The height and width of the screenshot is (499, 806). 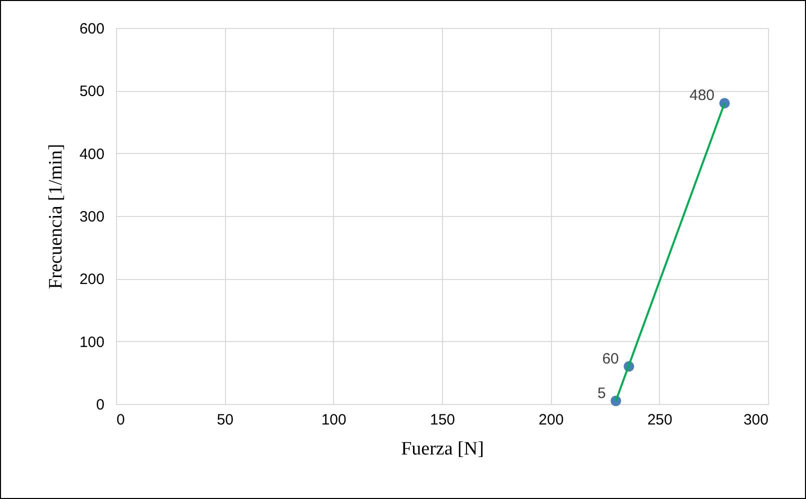 What do you see at coordinates (91, 342) in the screenshot?
I see `y-tick-label: 100` at bounding box center [91, 342].